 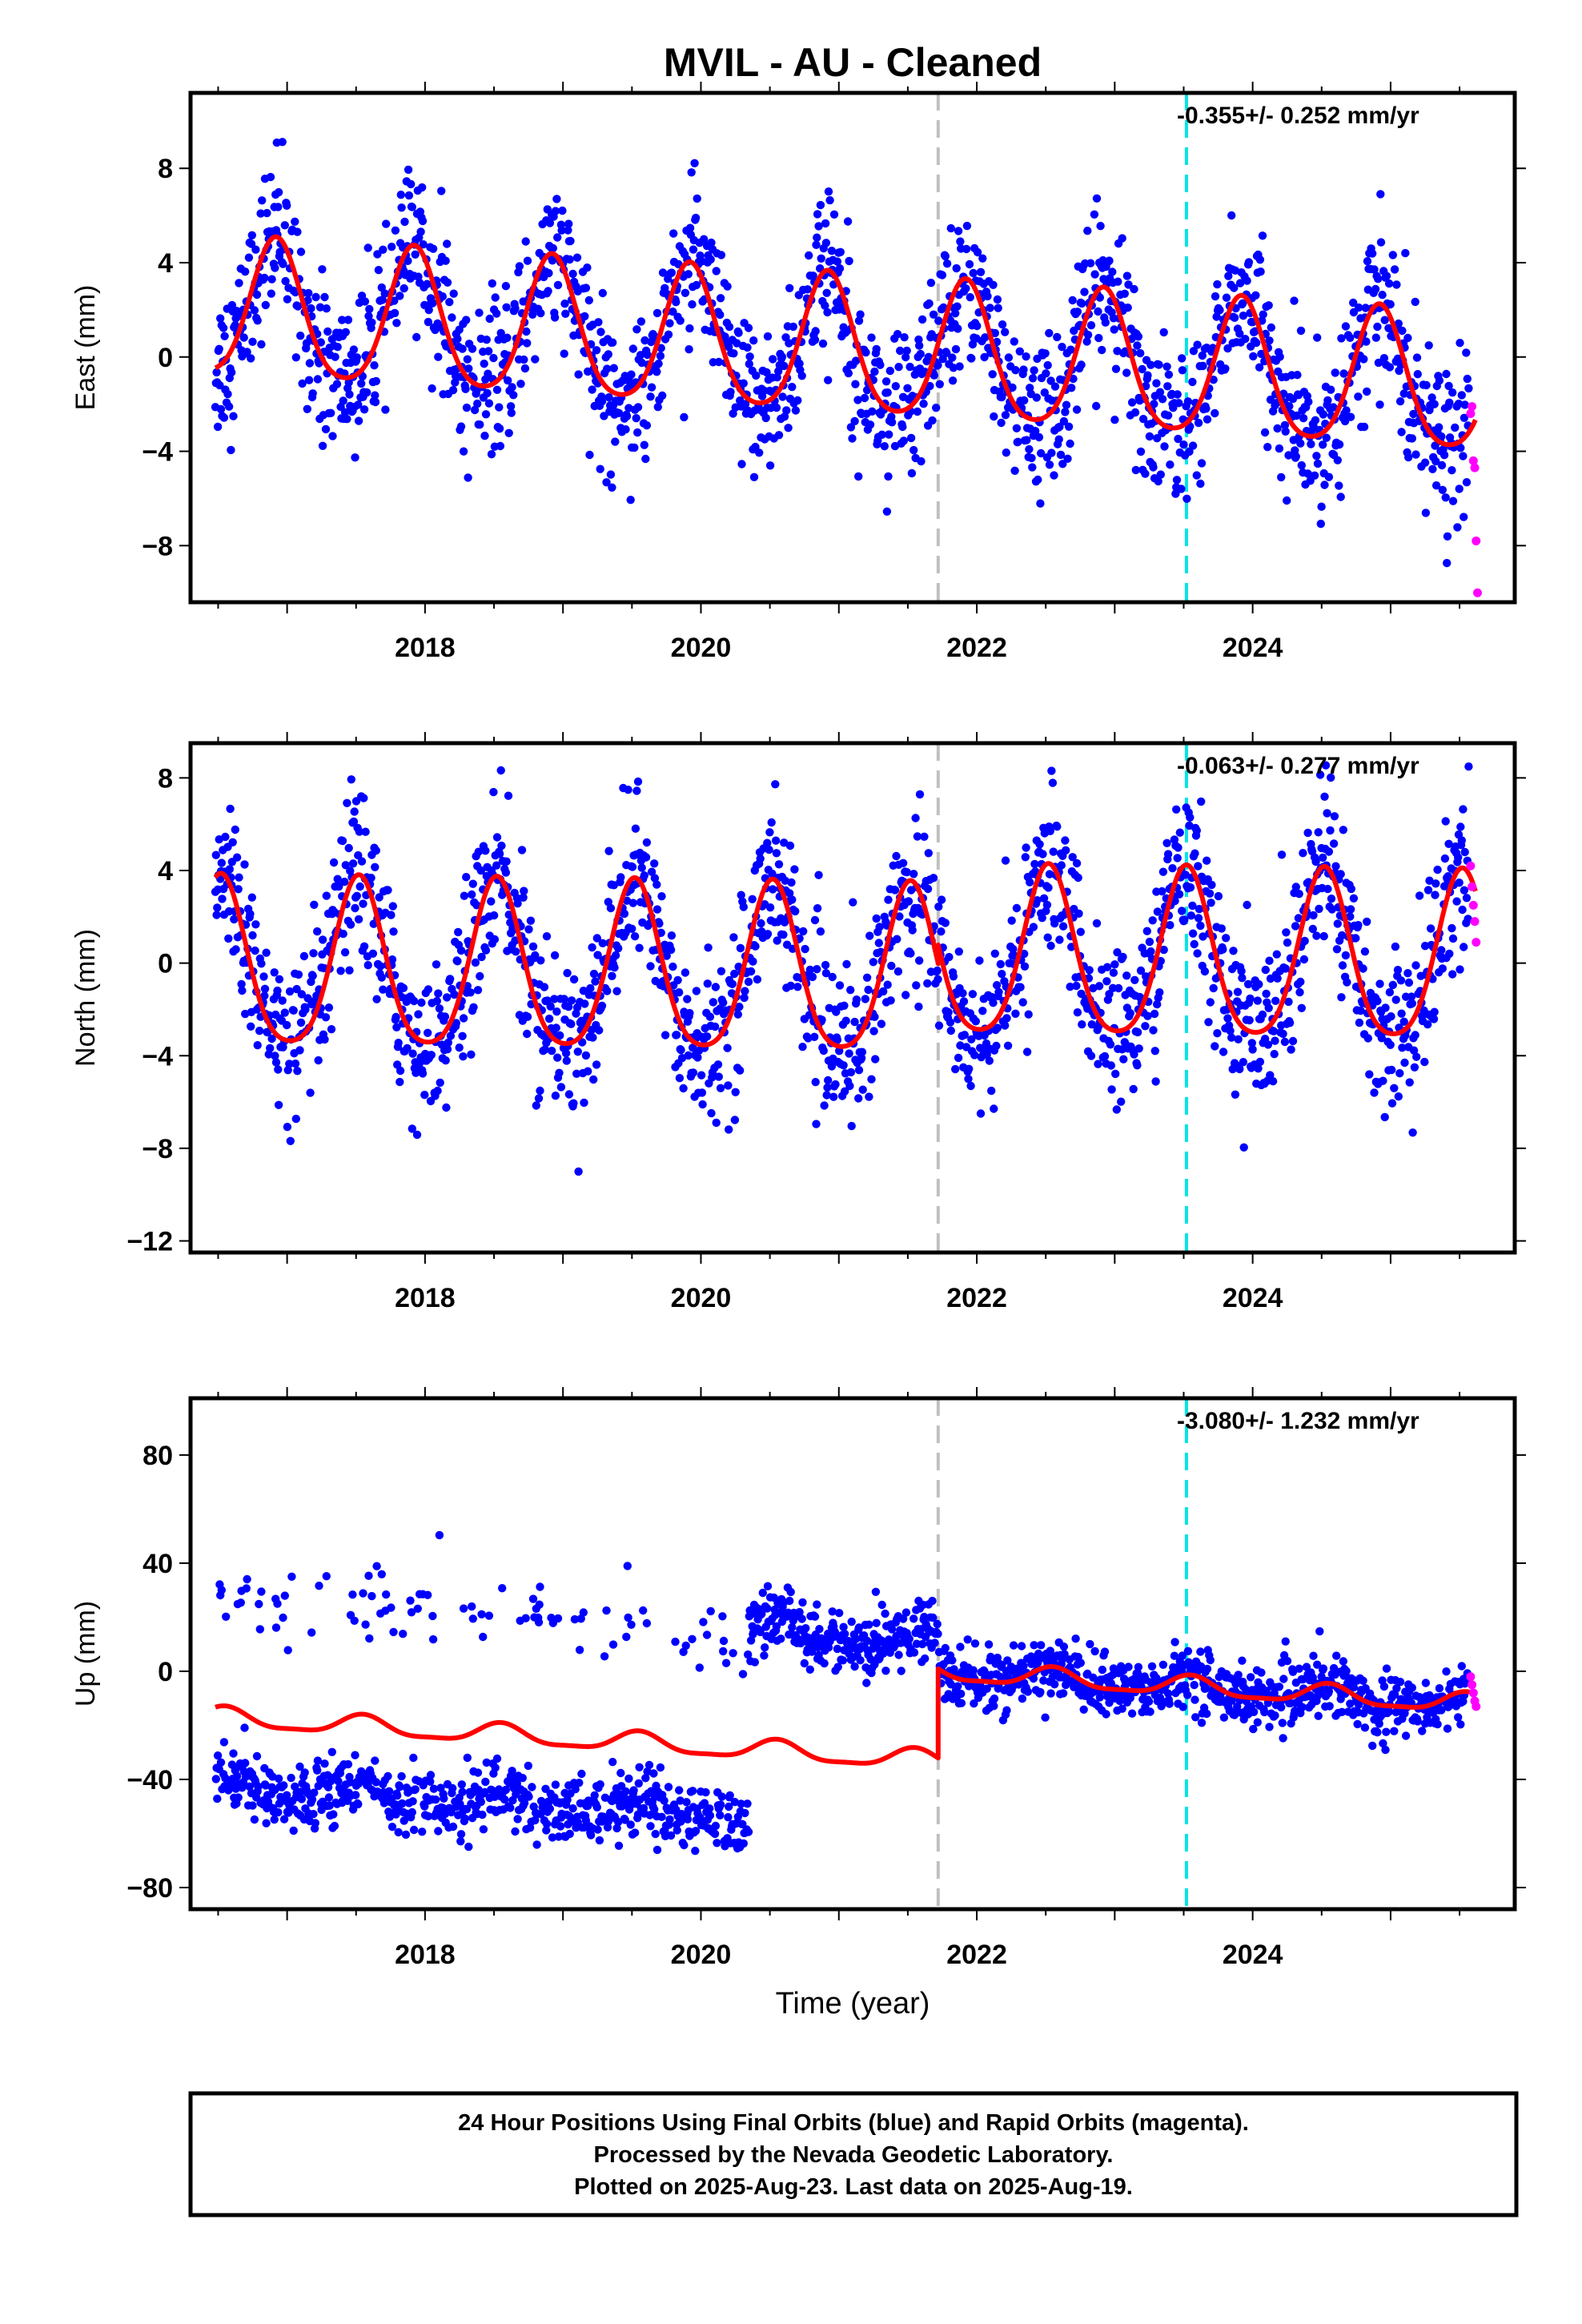 What do you see at coordinates (165, 964) in the screenshot?
I see `y-tick-label-0: 0` at bounding box center [165, 964].